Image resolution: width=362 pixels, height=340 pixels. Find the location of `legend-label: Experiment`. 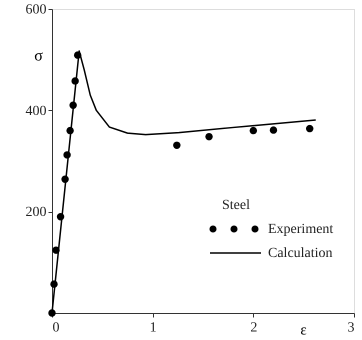

legend-label: Experiment is located at coordinates (301, 229).